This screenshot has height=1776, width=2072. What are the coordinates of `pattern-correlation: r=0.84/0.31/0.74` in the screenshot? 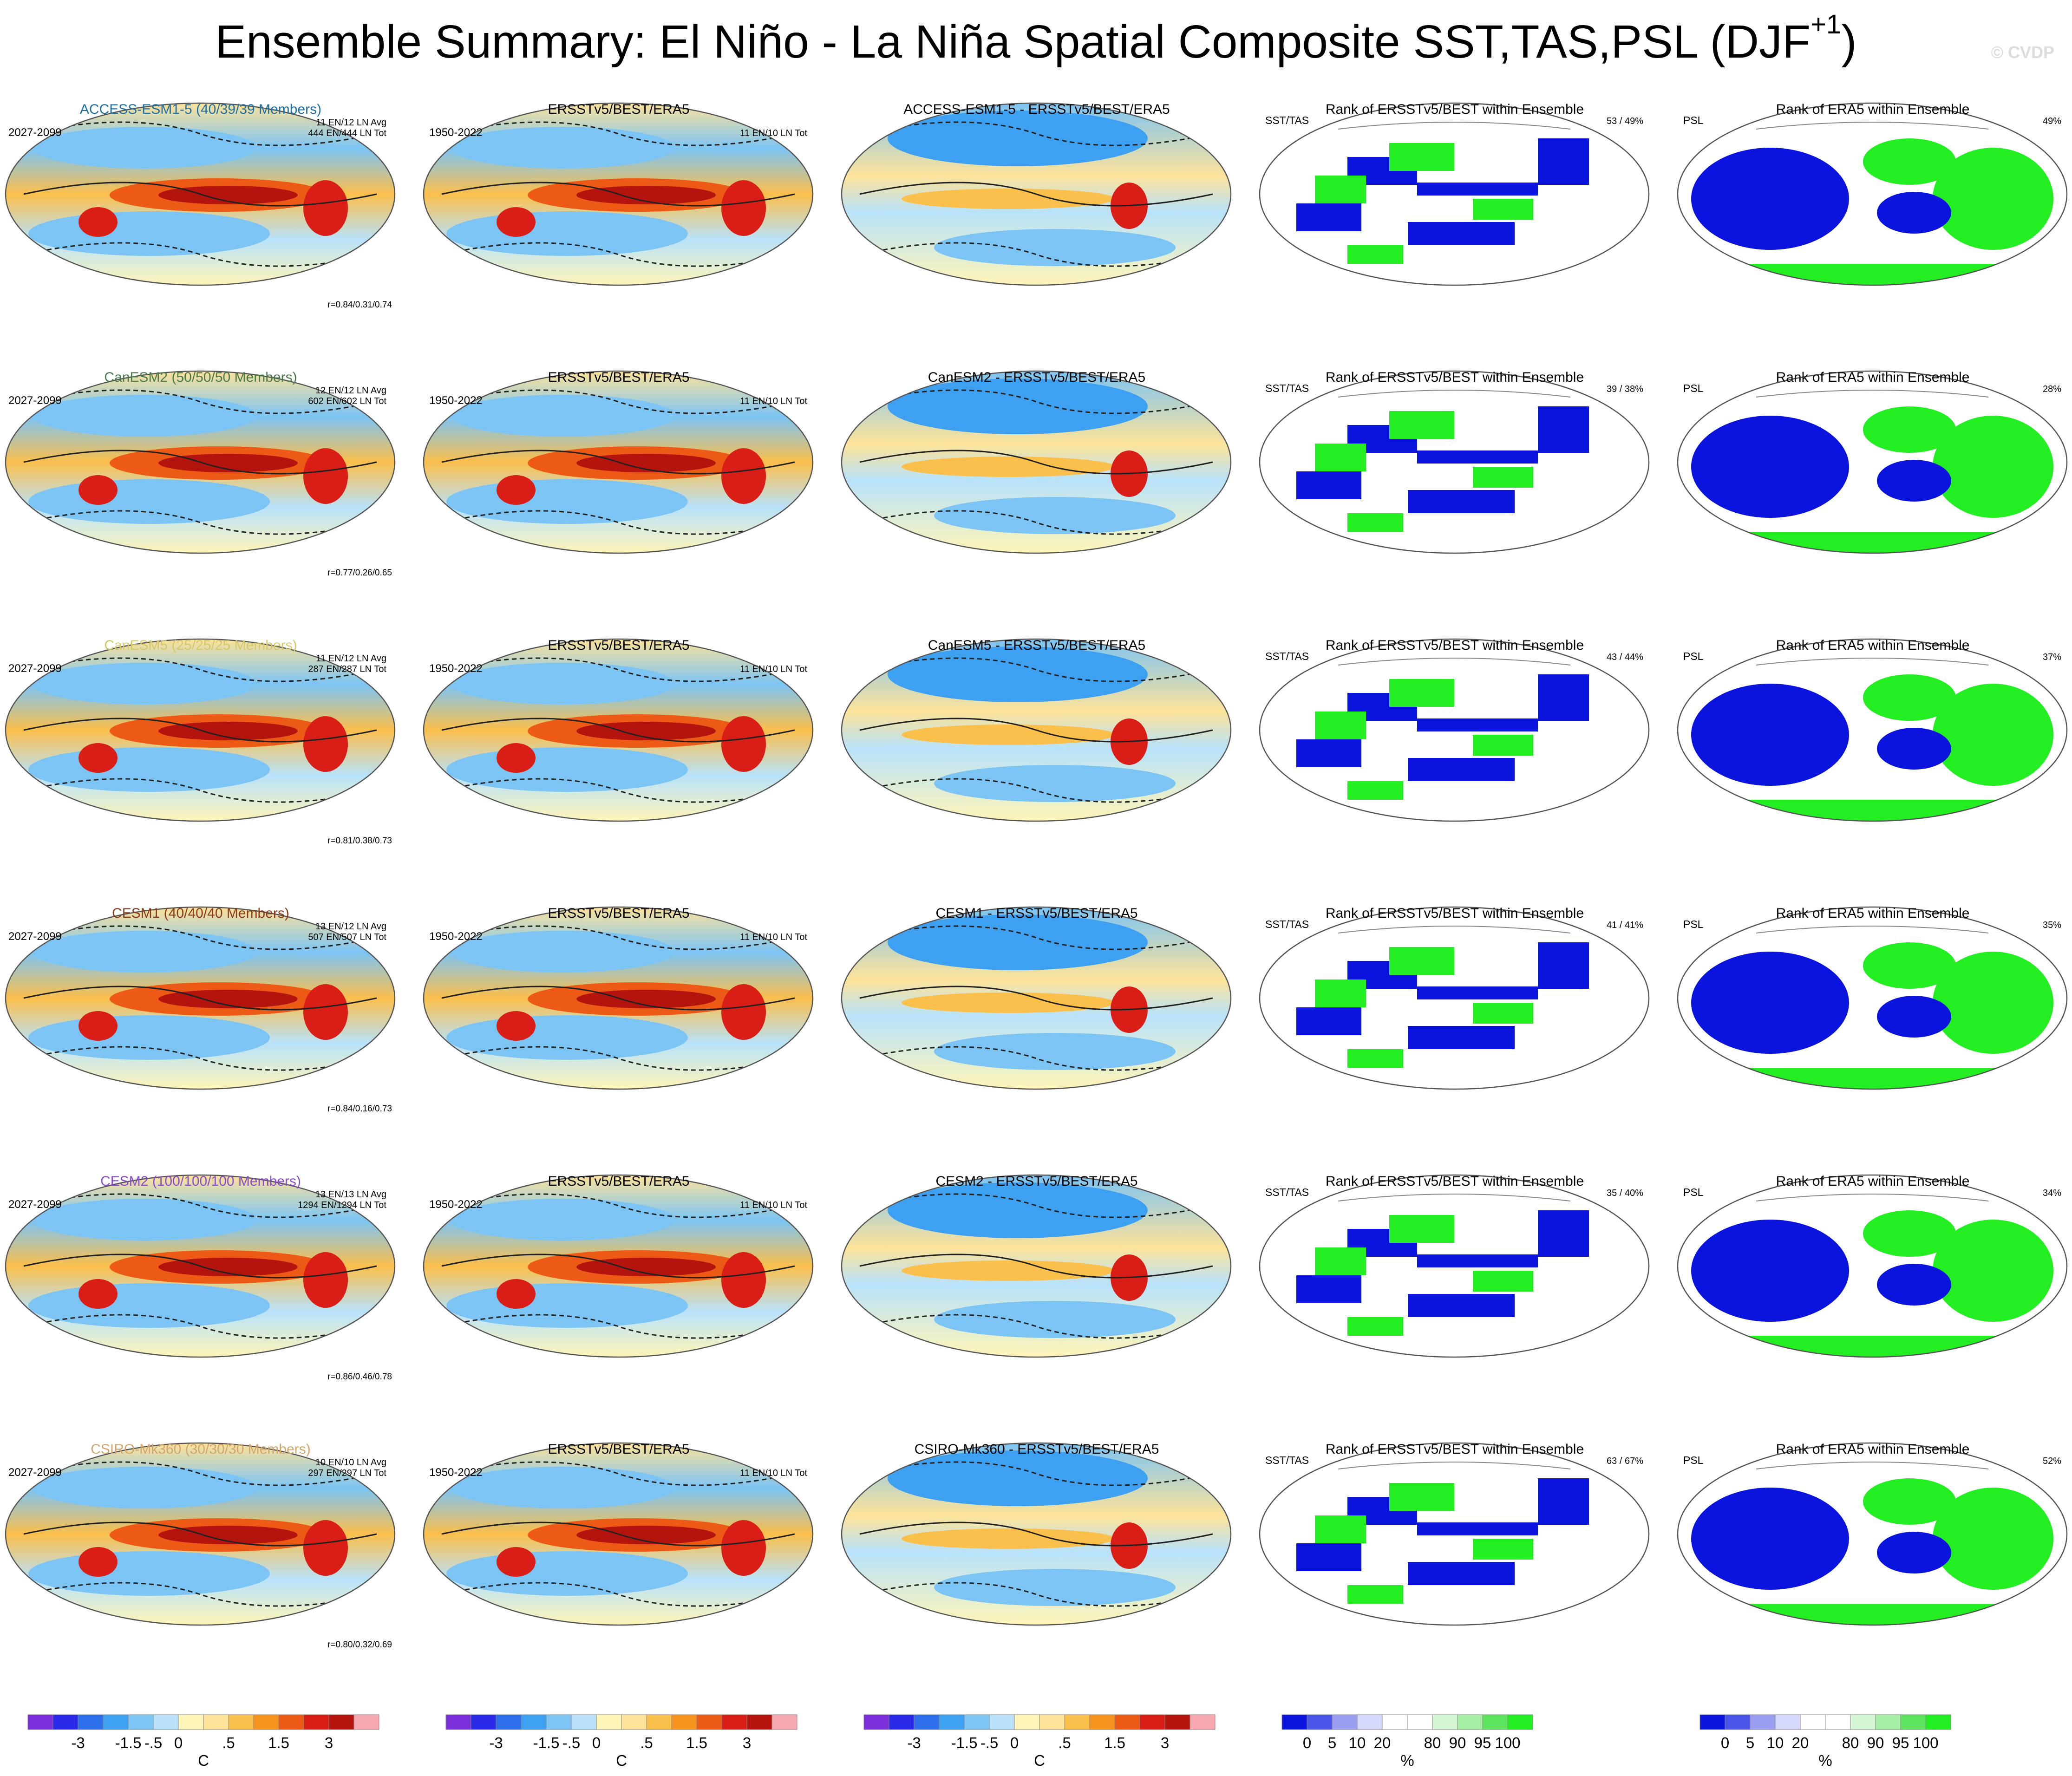 It's located at (359, 305).